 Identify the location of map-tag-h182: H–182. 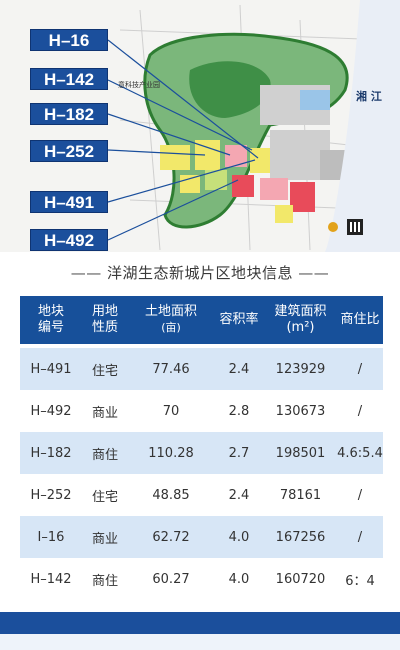
(69, 114).